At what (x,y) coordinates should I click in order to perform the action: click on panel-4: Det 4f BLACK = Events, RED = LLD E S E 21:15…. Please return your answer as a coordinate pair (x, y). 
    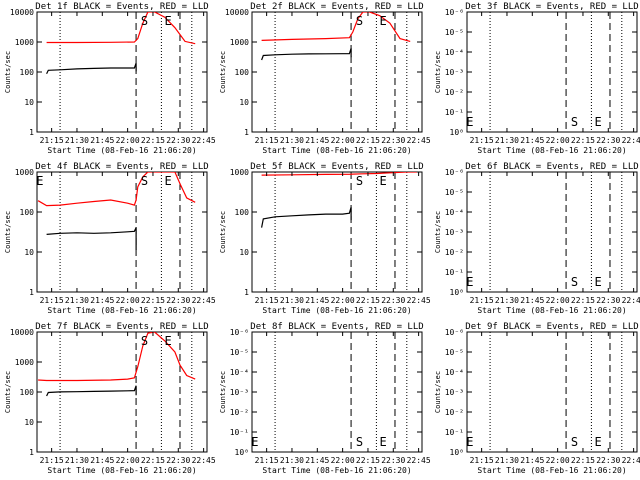
    Looking at the image, I should click on (110, 238).